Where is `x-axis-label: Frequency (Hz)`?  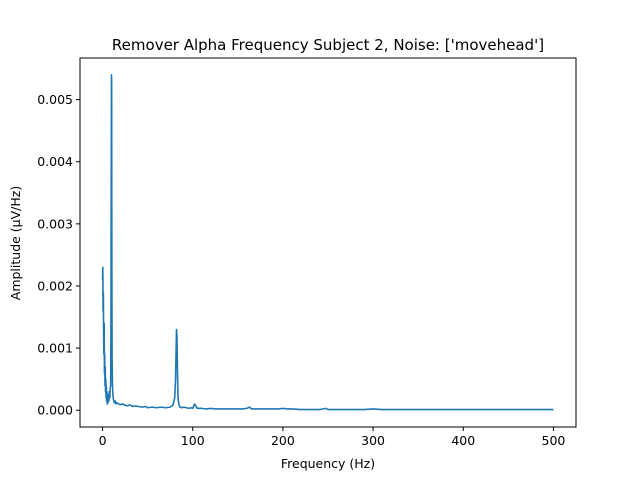 x-axis-label: Frequency (Hz) is located at coordinates (328, 463).